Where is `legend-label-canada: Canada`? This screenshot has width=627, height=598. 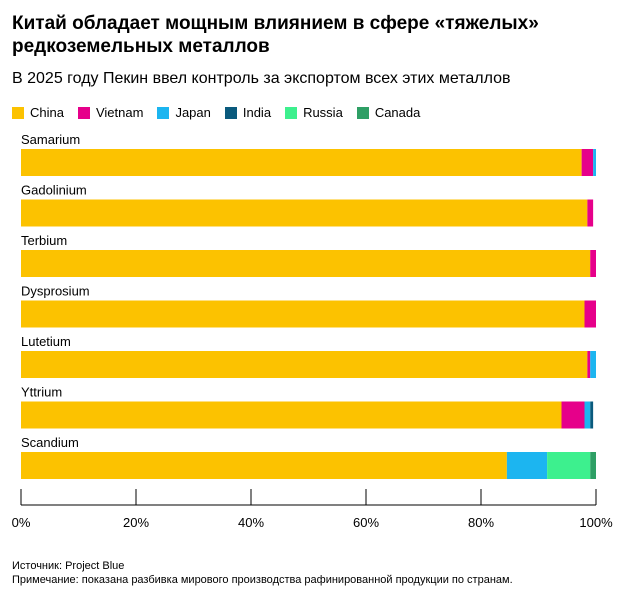 legend-label-canada: Canada is located at coordinates (397, 112).